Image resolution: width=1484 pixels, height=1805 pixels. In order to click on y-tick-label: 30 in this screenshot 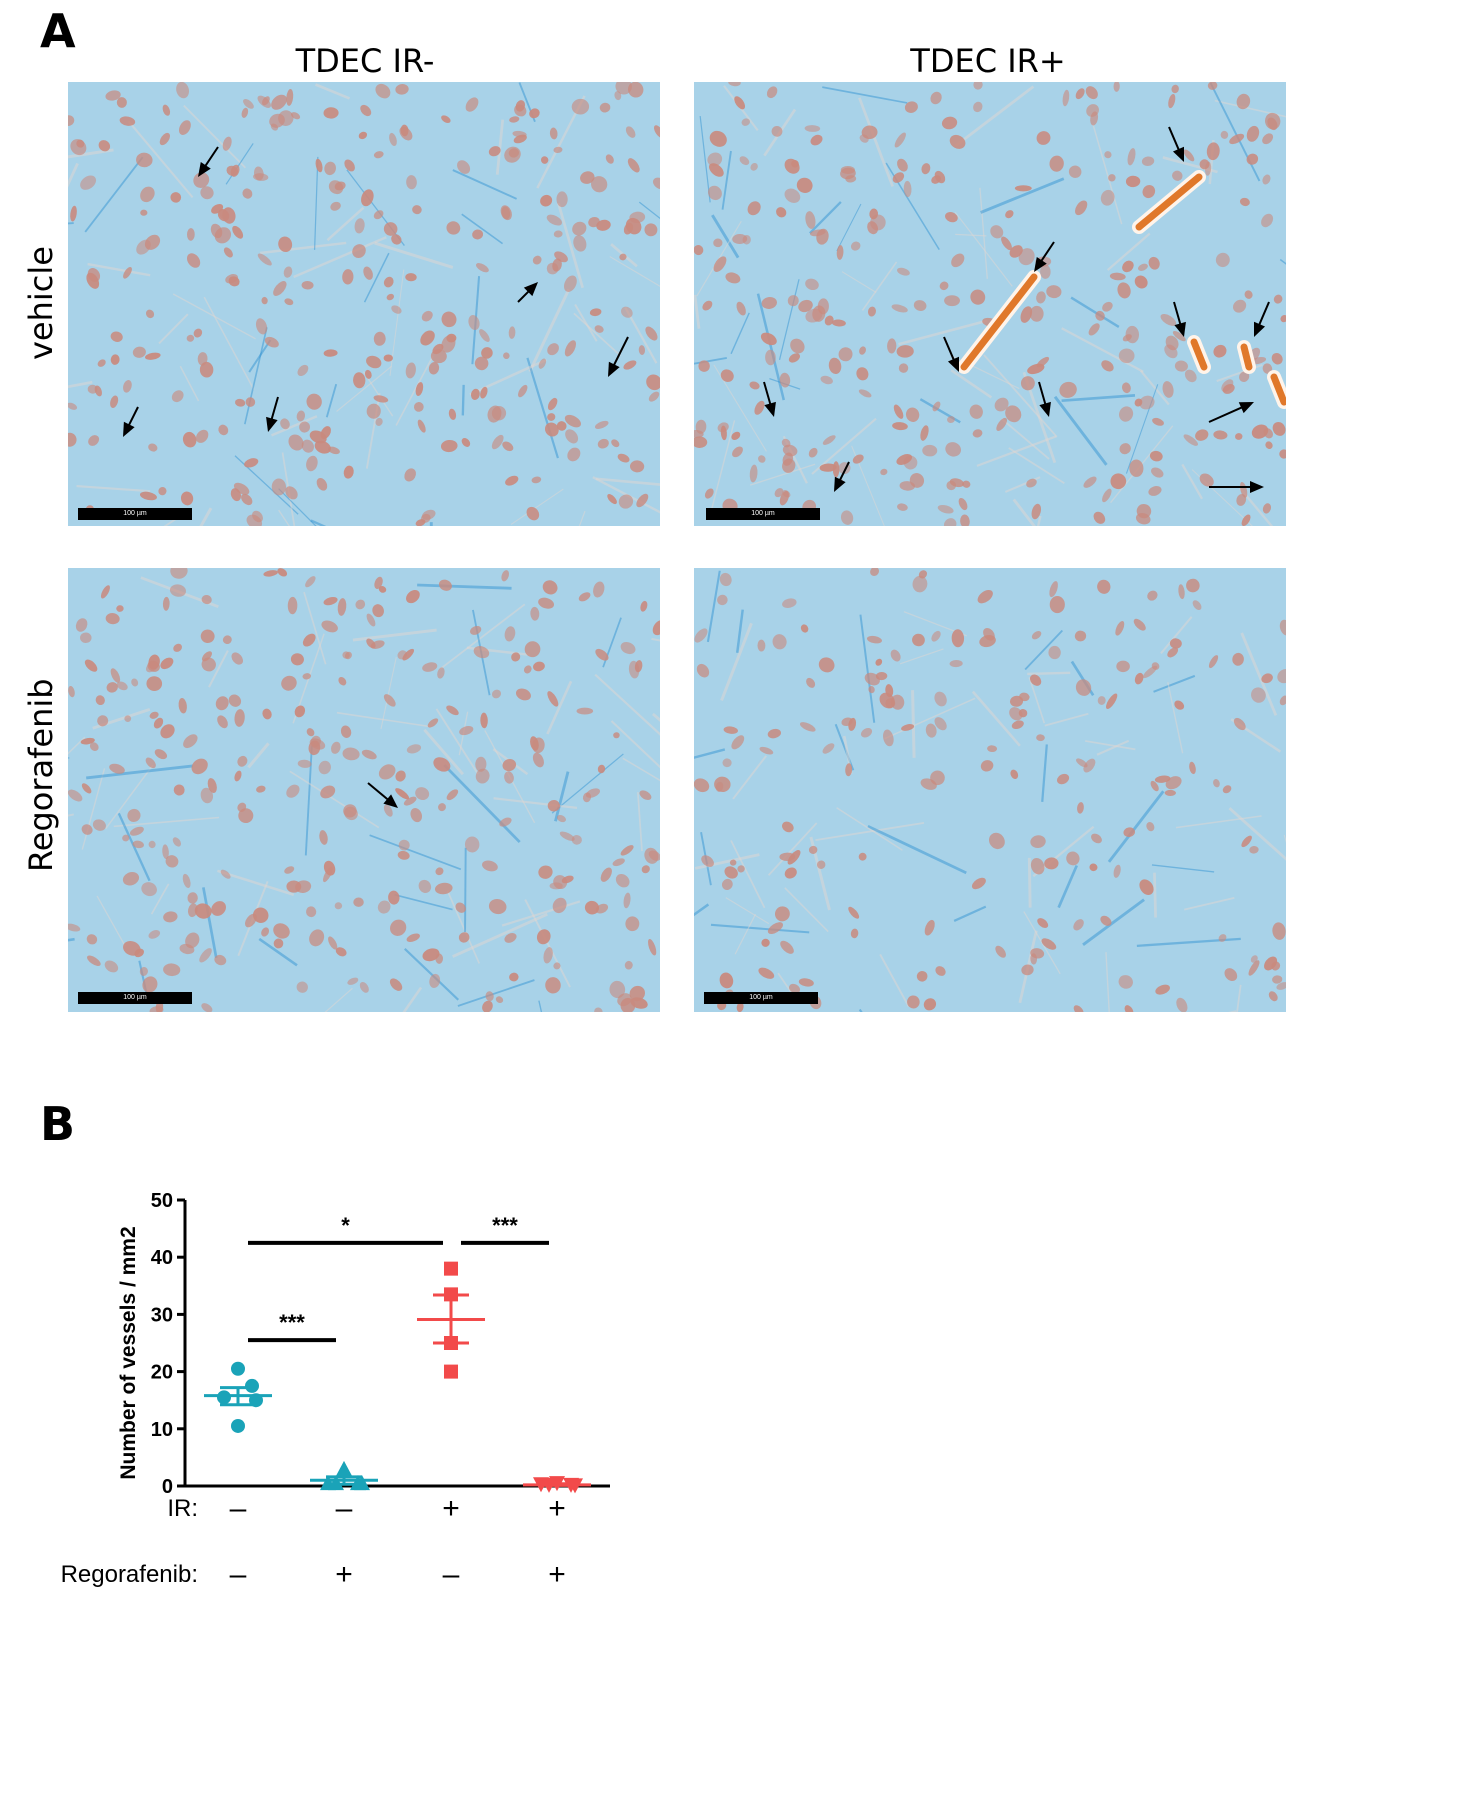, I will do `click(162, 1315)`.